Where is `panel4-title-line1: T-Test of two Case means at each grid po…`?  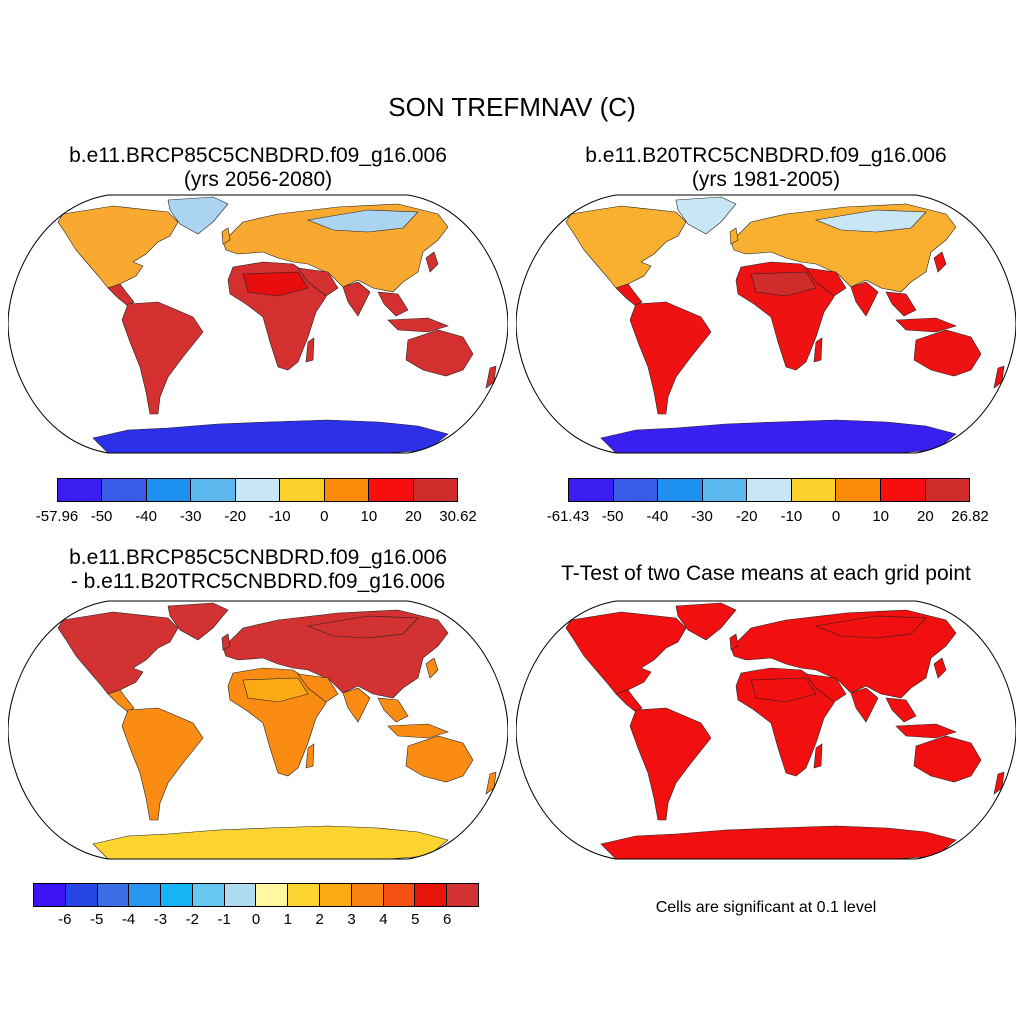
panel4-title-line1: T-Test of two Case means at each grid po… is located at coordinates (766, 573).